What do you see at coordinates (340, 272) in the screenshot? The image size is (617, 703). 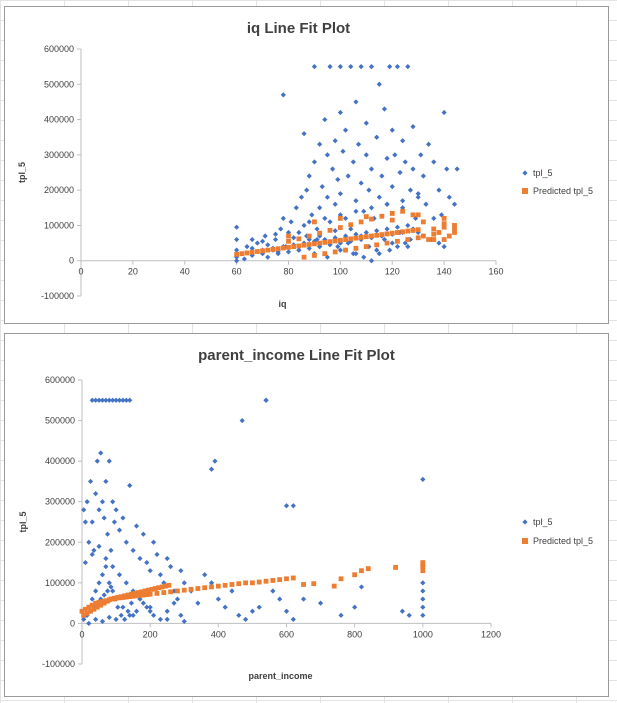 I see `x-tick-label: 100` at bounding box center [340, 272].